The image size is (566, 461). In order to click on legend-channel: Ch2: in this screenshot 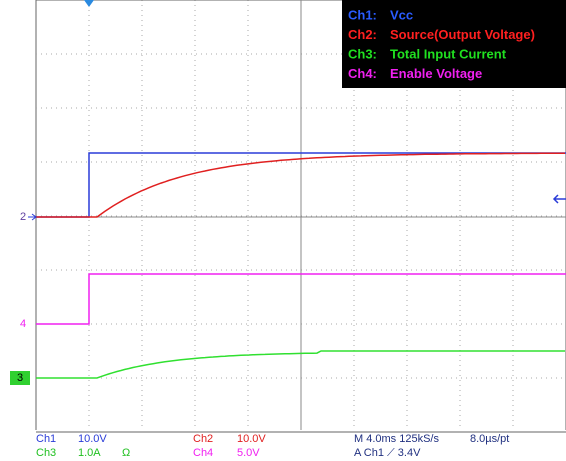, I will do `click(362, 34)`.